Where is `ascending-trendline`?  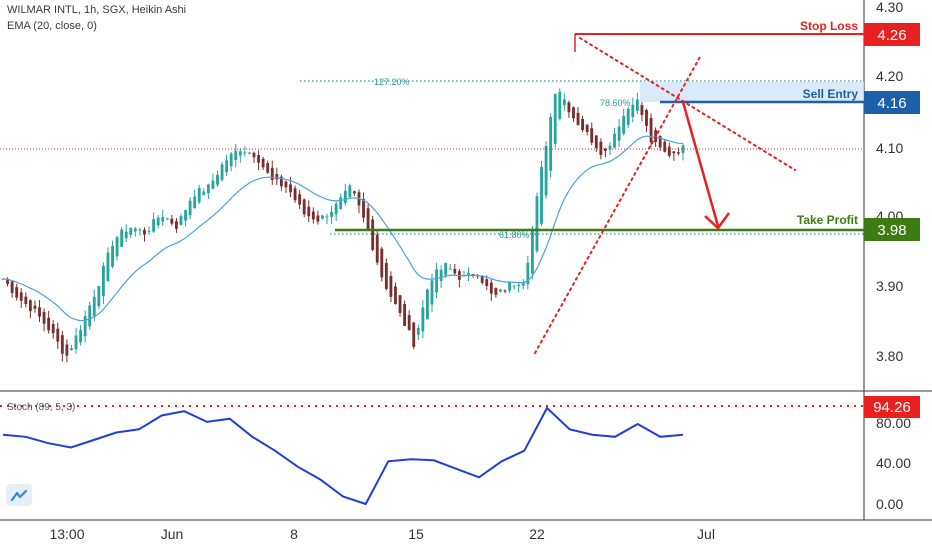
ascending-trendline is located at coordinates (617, 205).